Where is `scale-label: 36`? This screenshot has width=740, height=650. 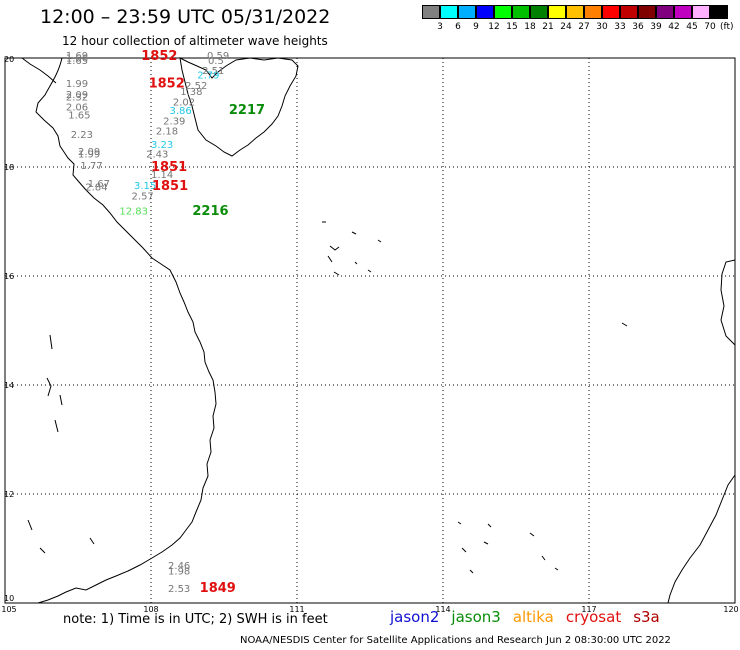 scale-label: 36 is located at coordinates (638, 27).